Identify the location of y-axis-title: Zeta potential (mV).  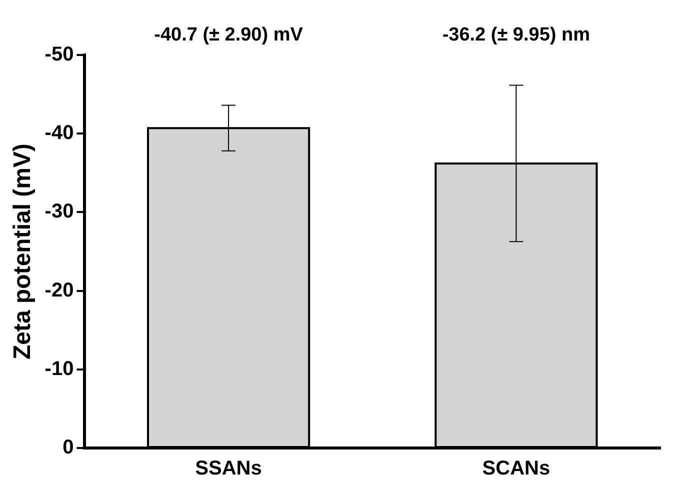
(22, 251).